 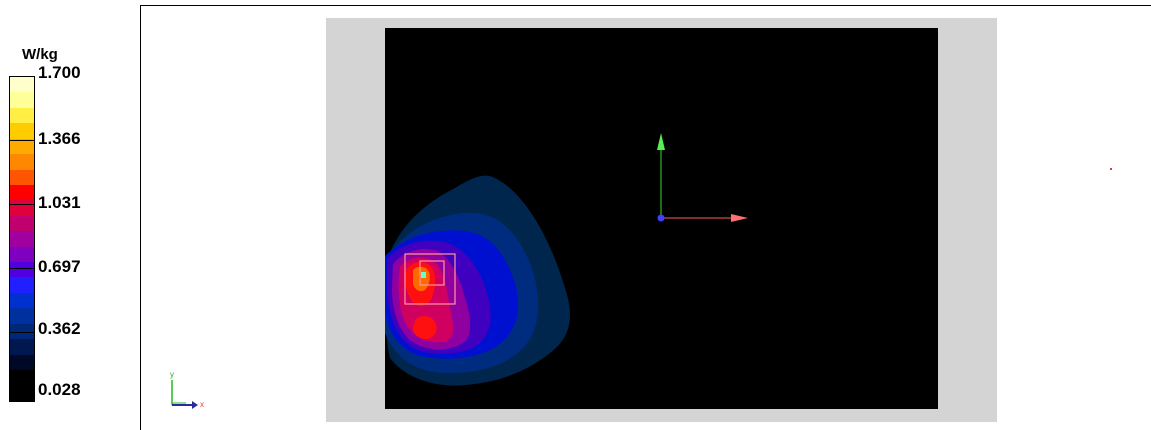 I want to click on zoom-scan-inner-box, so click(x=432, y=273).